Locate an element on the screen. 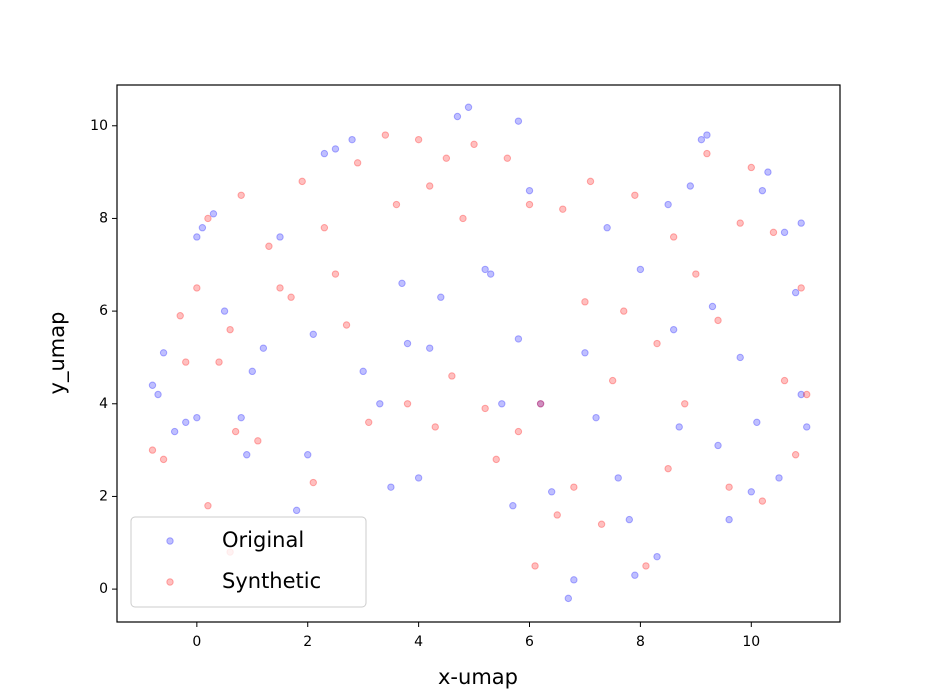 The height and width of the screenshot is (700, 934). legend-box is located at coordinates (248, 562).